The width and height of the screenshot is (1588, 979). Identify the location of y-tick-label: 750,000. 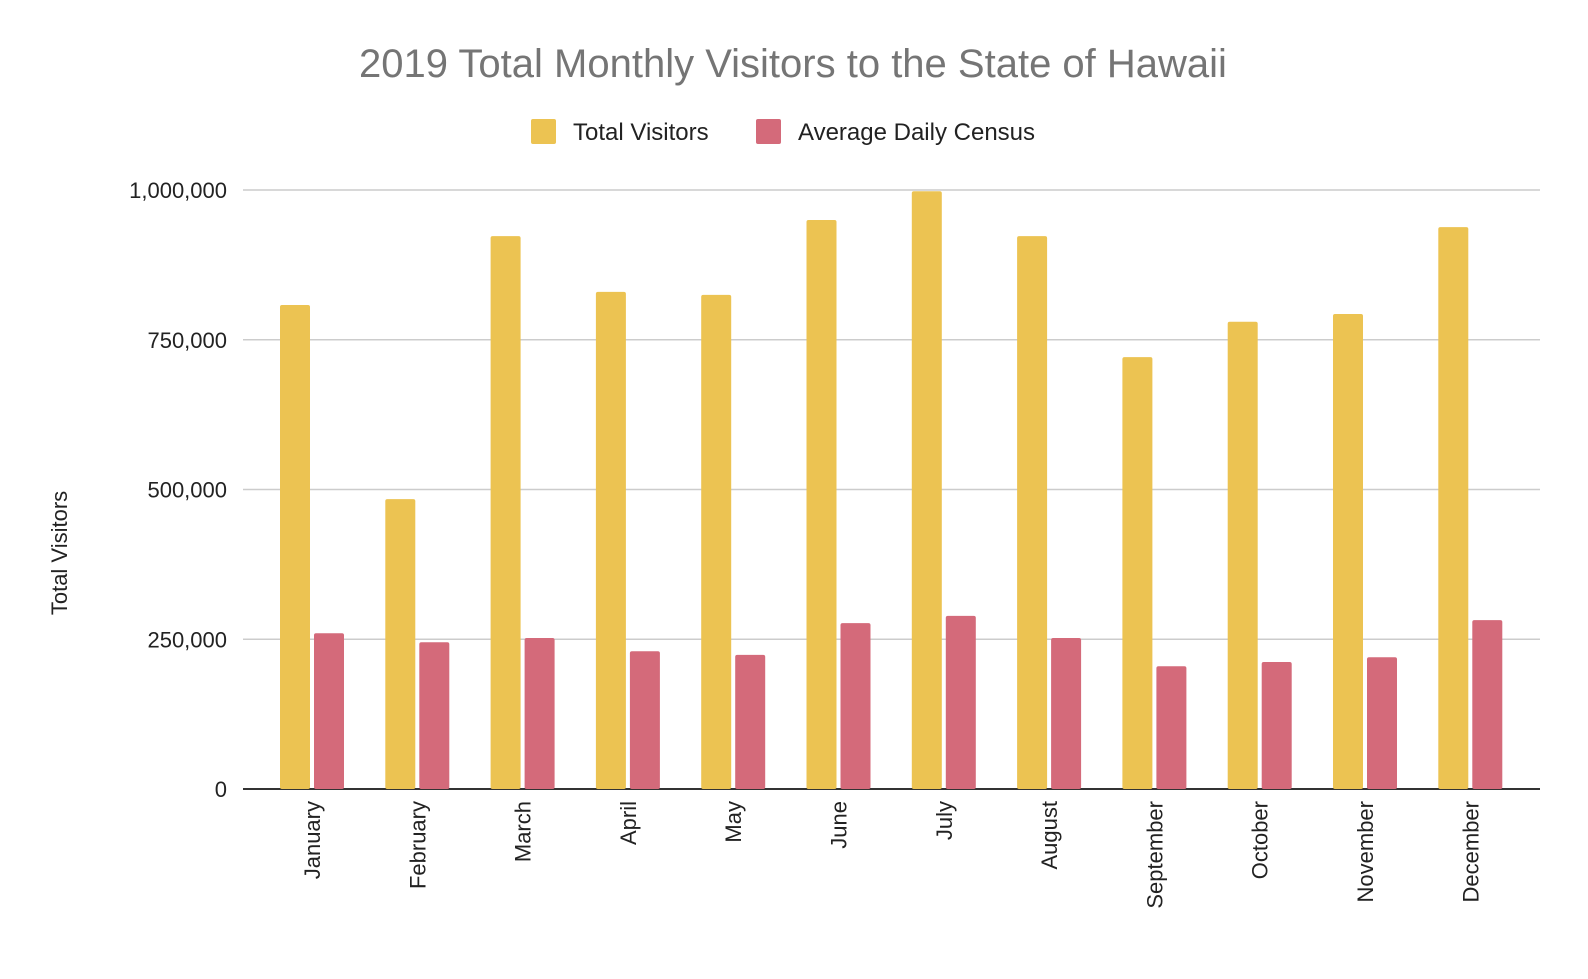
(187, 340).